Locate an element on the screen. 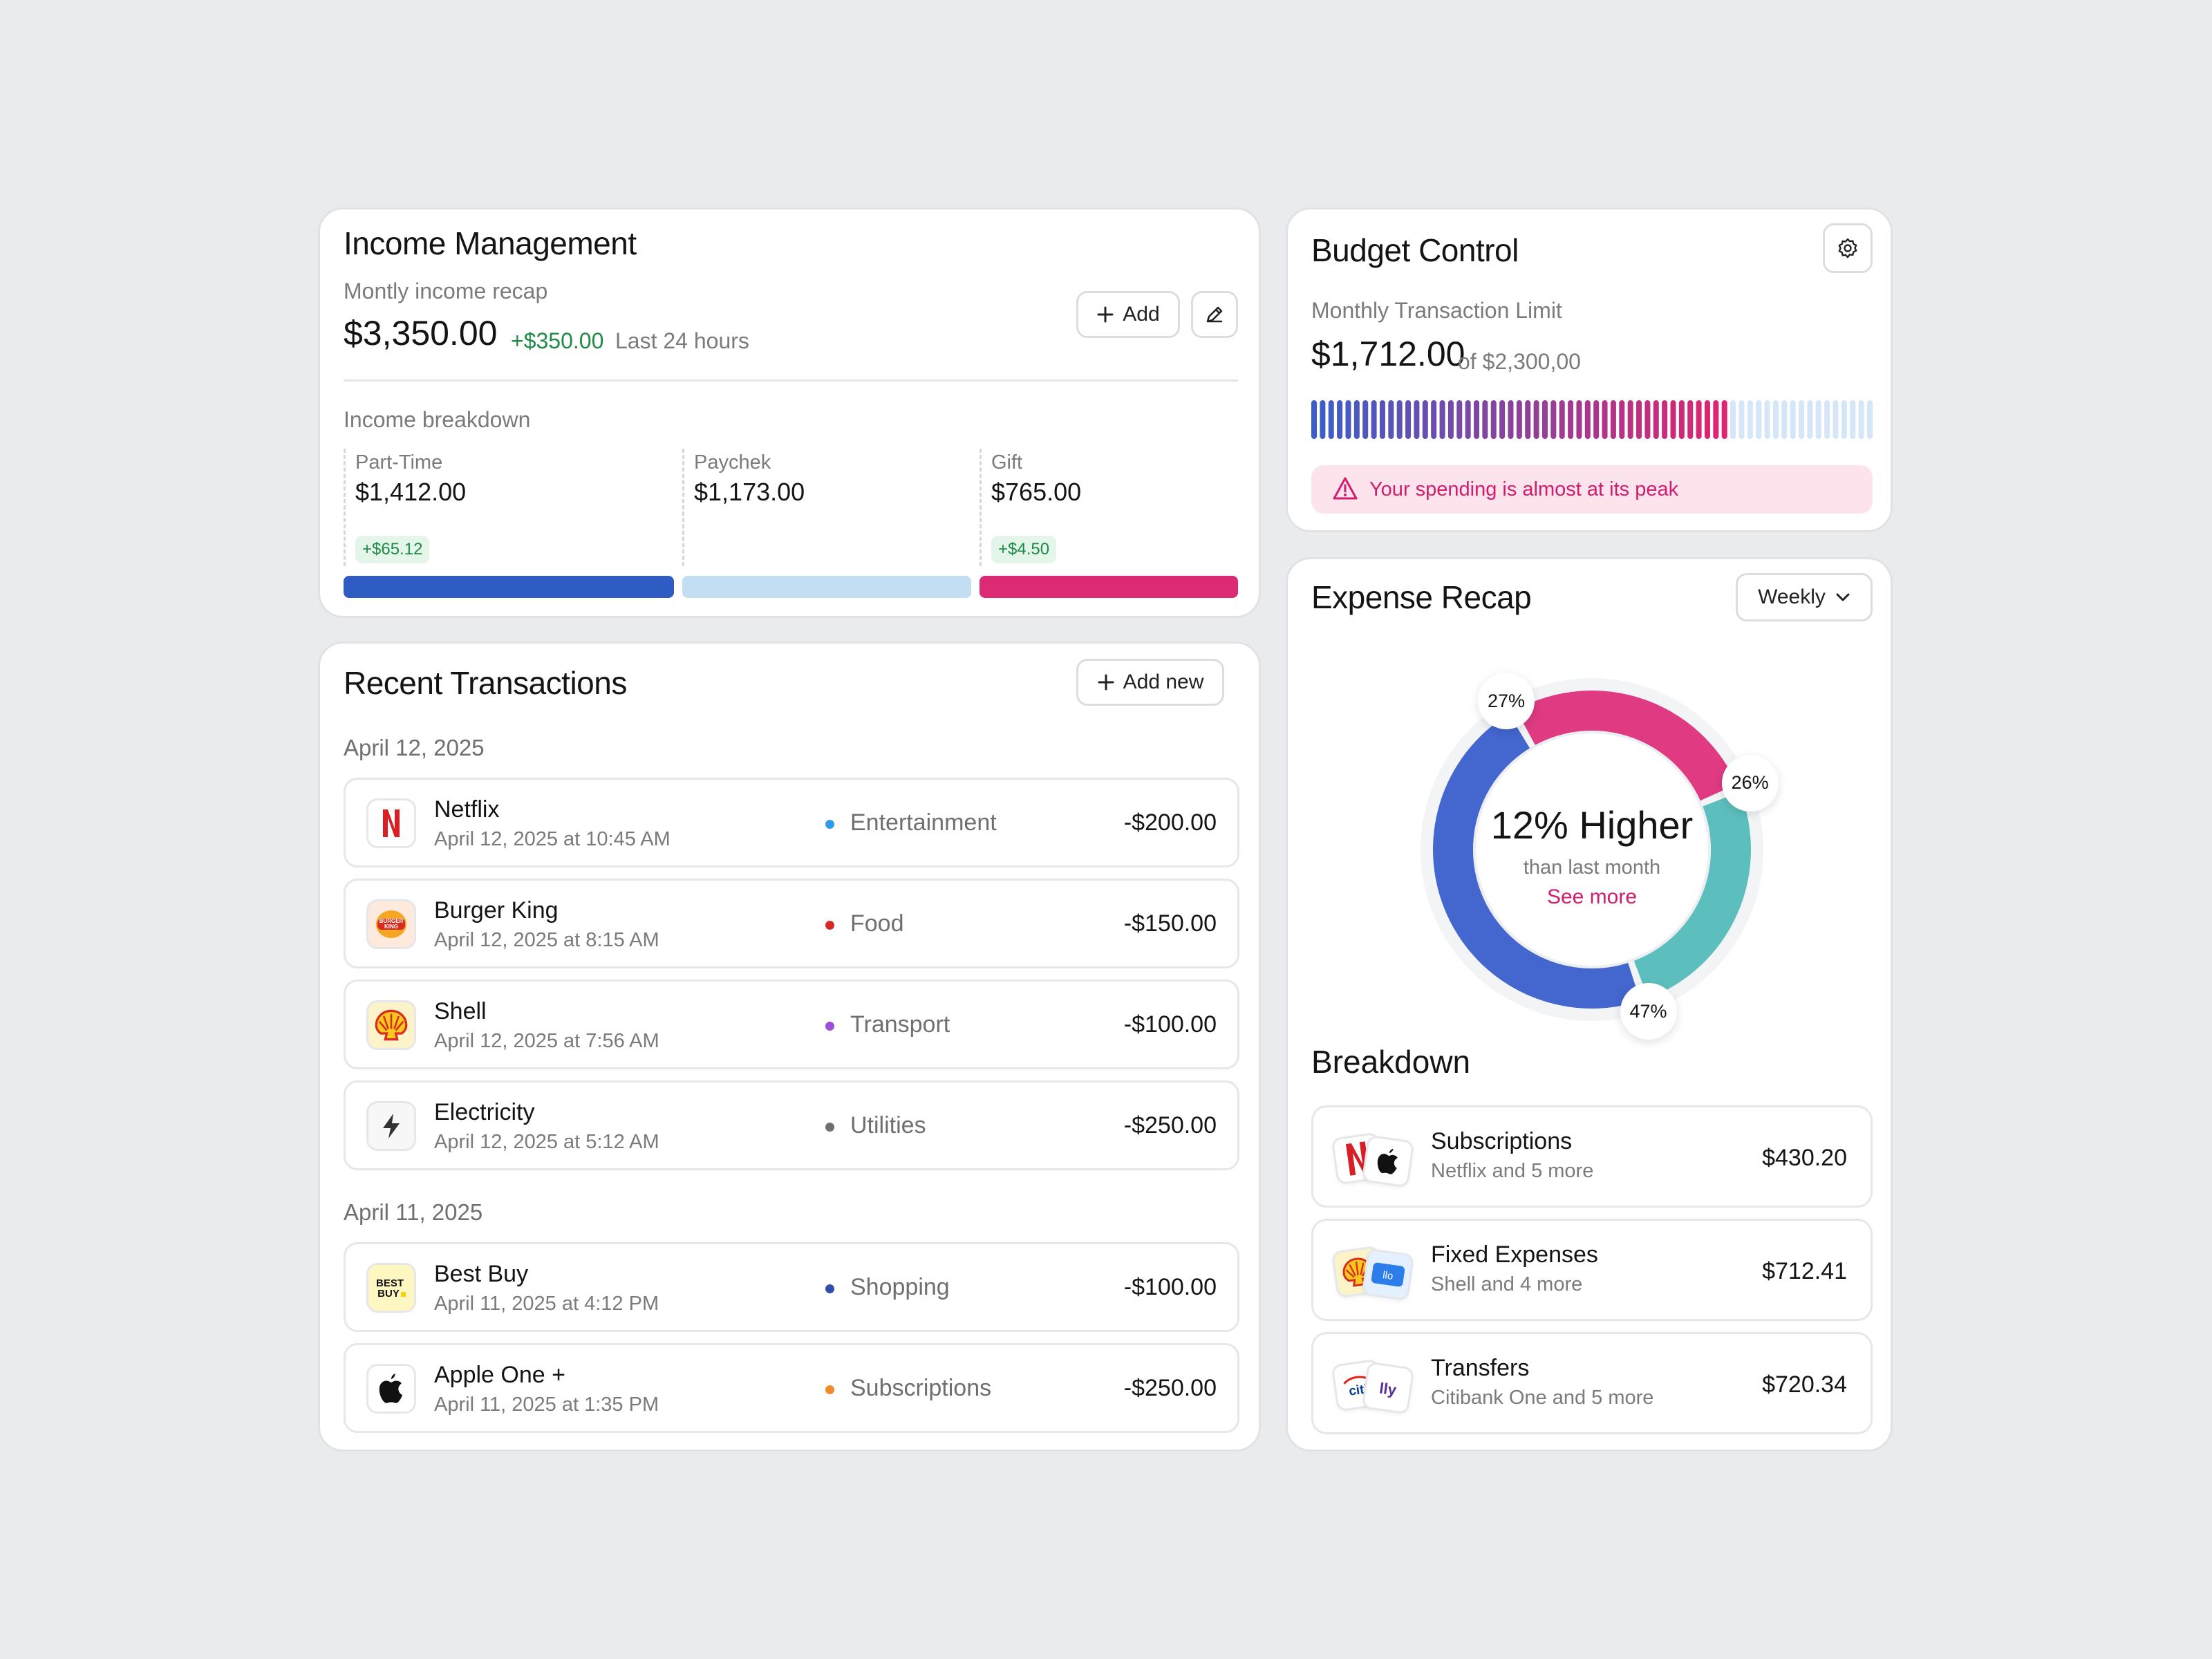 The width and height of the screenshot is (2212, 1659). edit-income-button is located at coordinates (1214, 314).